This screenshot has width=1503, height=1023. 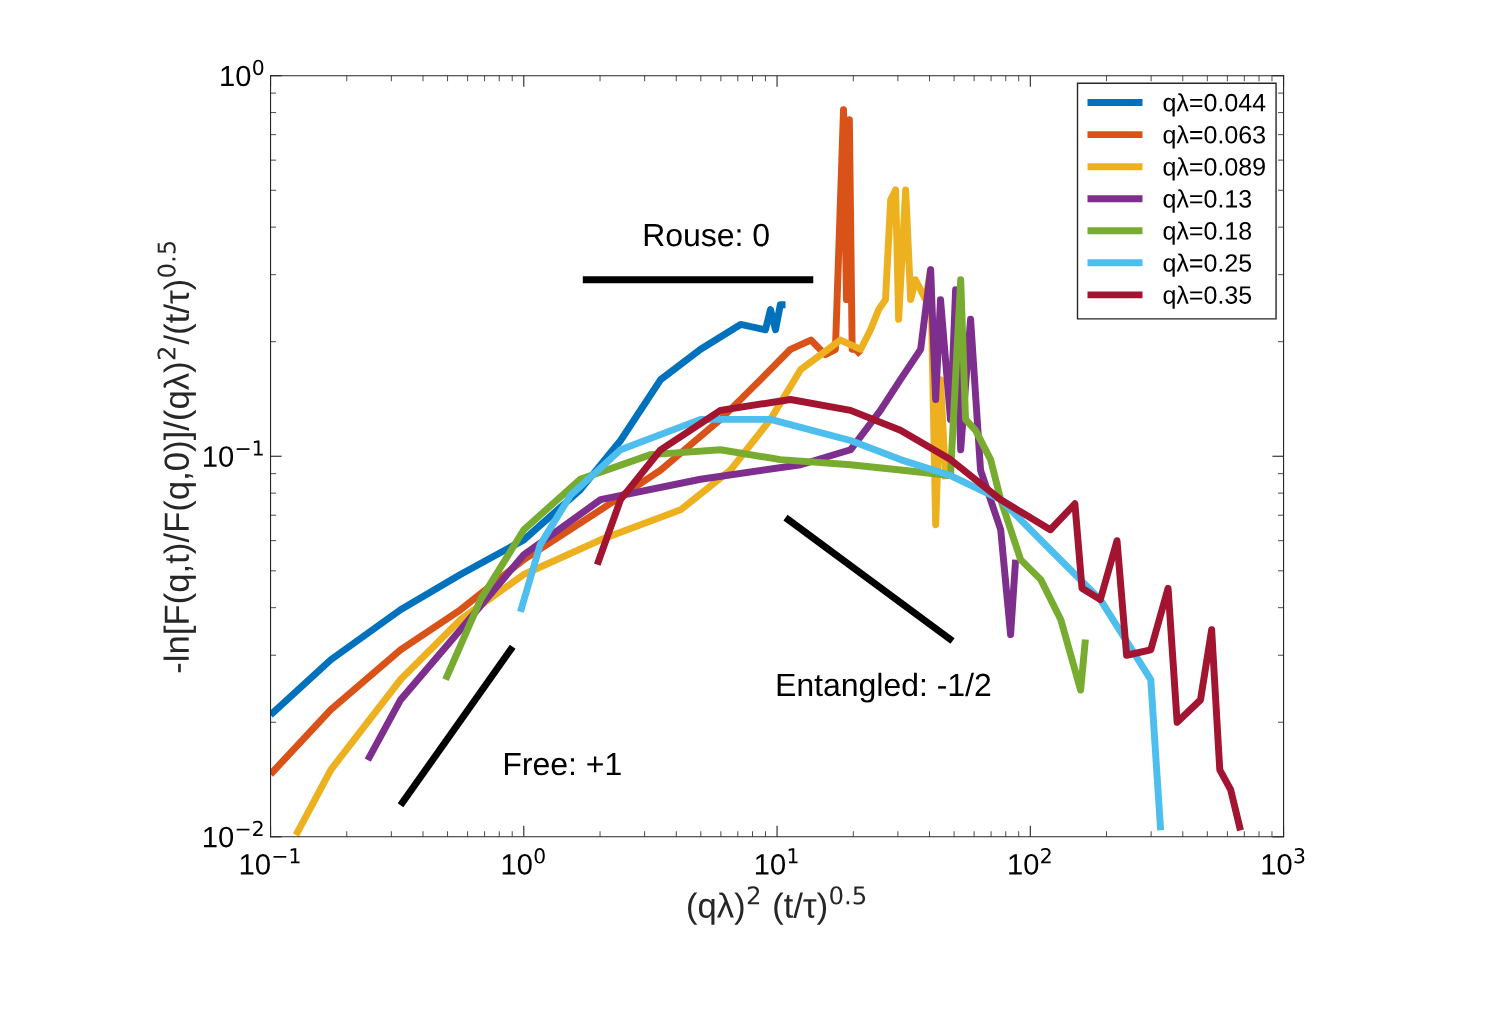 What do you see at coordinates (242, 73) in the screenshot?
I see `y-tick-label: 10$^{0}$` at bounding box center [242, 73].